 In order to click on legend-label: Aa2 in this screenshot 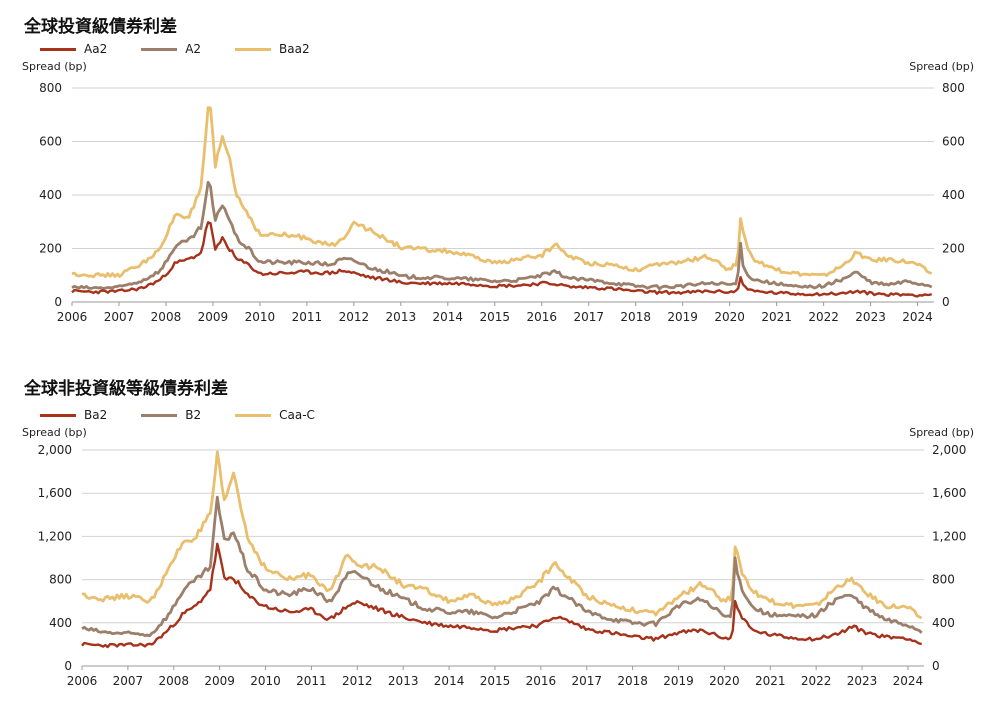, I will do `click(96, 49)`.